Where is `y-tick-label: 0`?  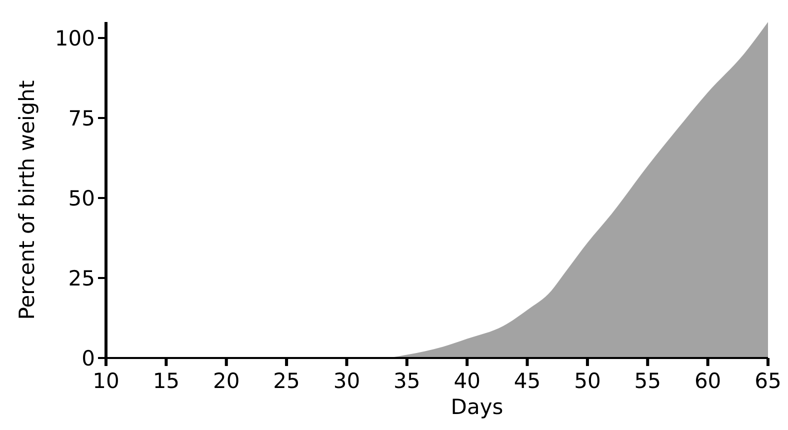
y-tick-label: 0 is located at coordinates (88, 358).